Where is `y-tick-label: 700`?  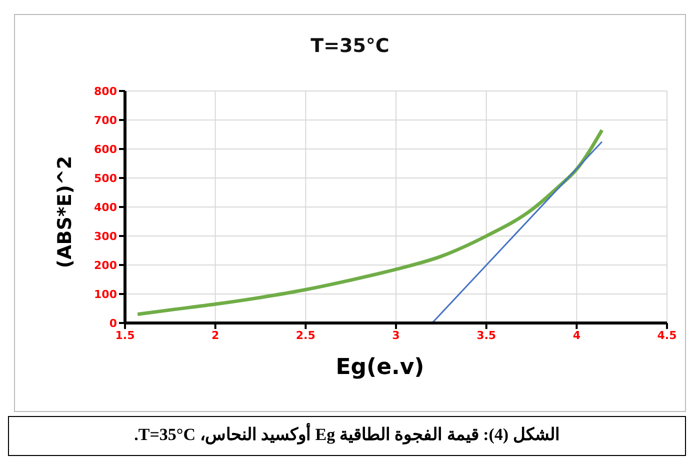 y-tick-label: 700 is located at coordinates (106, 120).